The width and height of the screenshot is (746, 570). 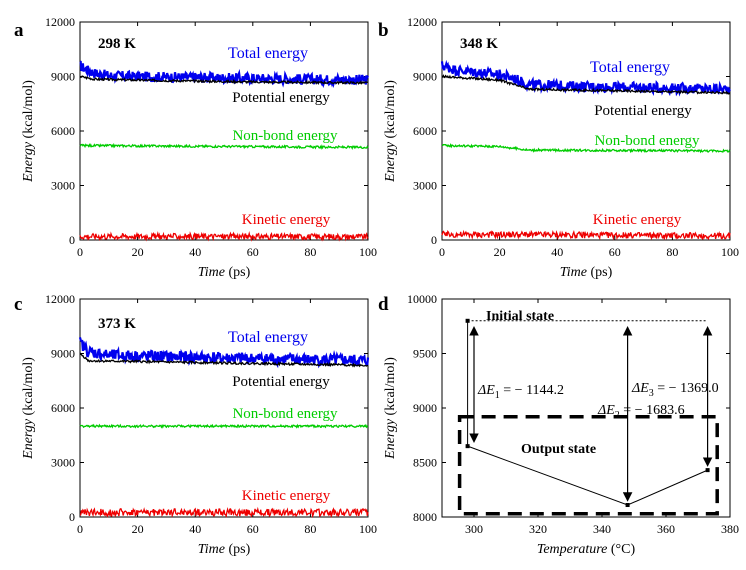 I want to click on panel-letter: a, so click(x=19, y=30).